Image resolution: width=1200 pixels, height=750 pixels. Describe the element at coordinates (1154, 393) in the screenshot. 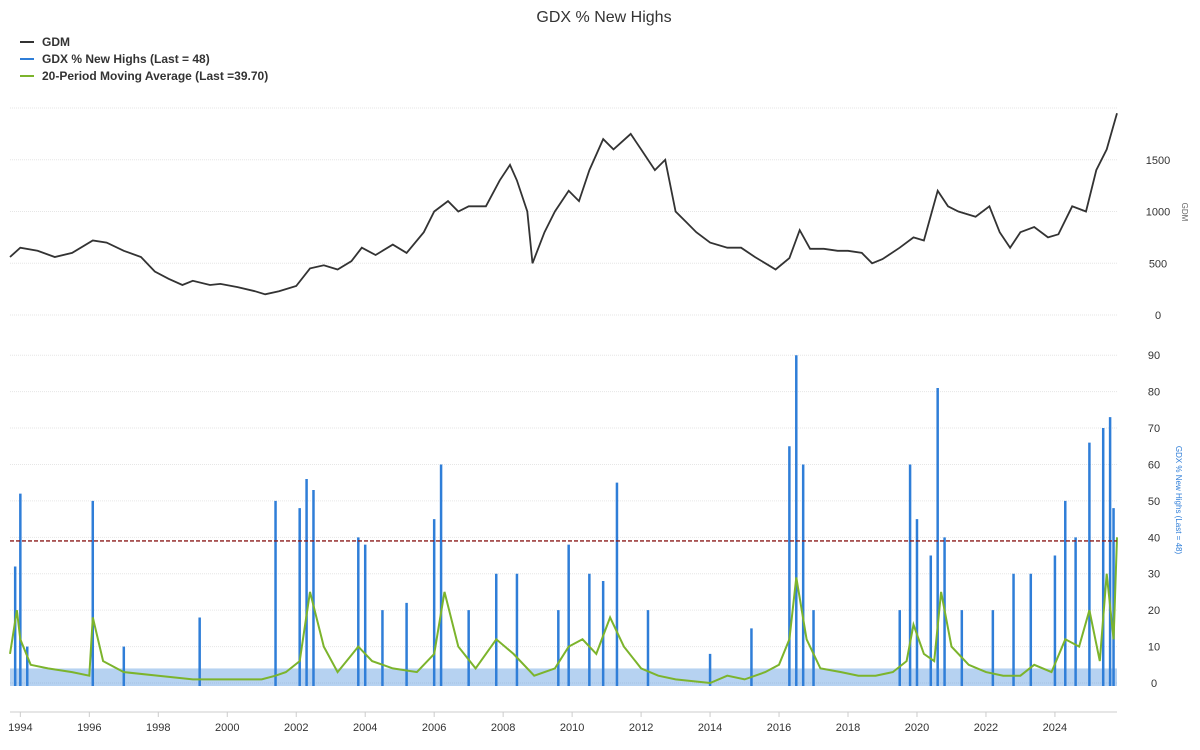

I see `breadth-tick-label: 80` at that location.